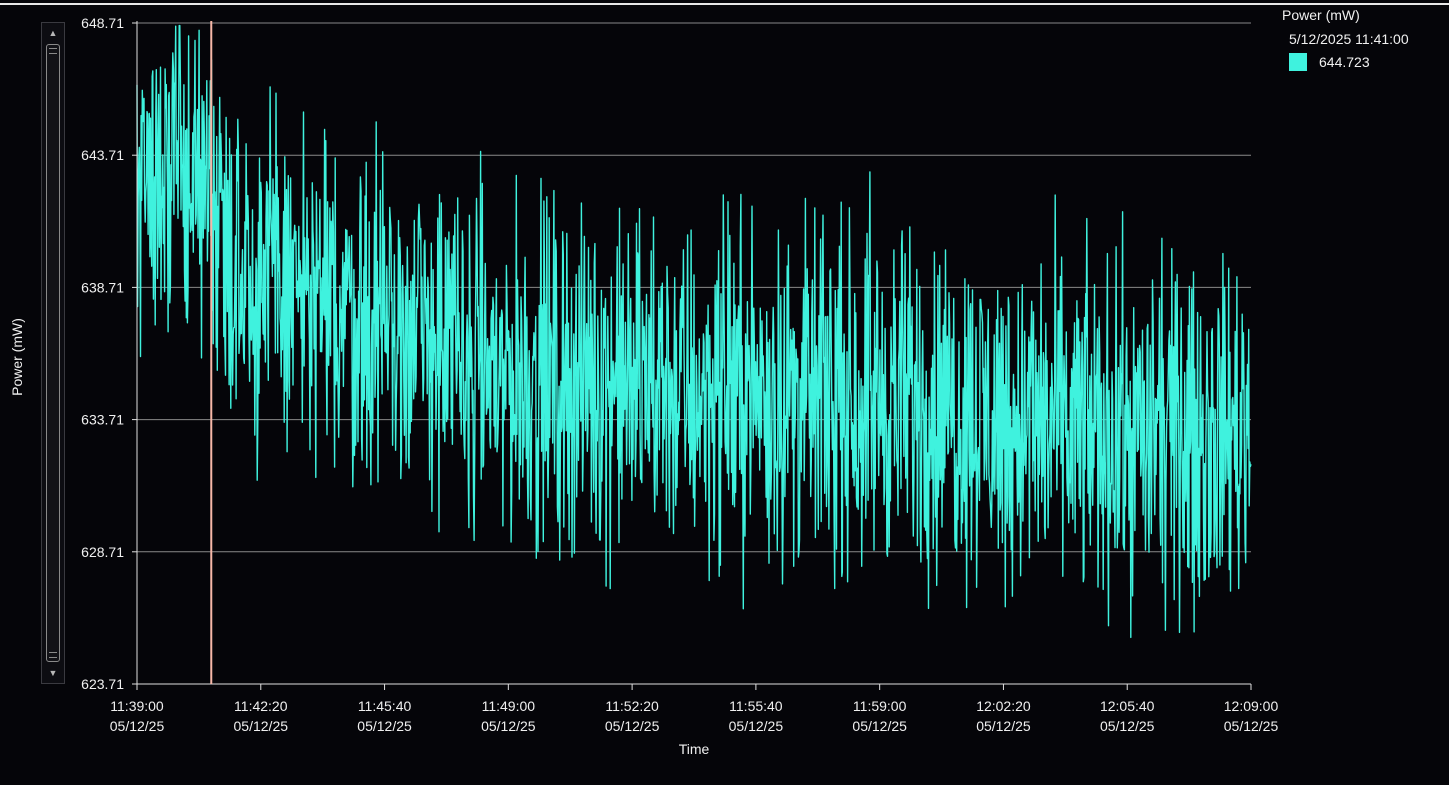 This screenshot has width=1449, height=785. I want to click on y-tick-label: 648.71, so click(102, 23).